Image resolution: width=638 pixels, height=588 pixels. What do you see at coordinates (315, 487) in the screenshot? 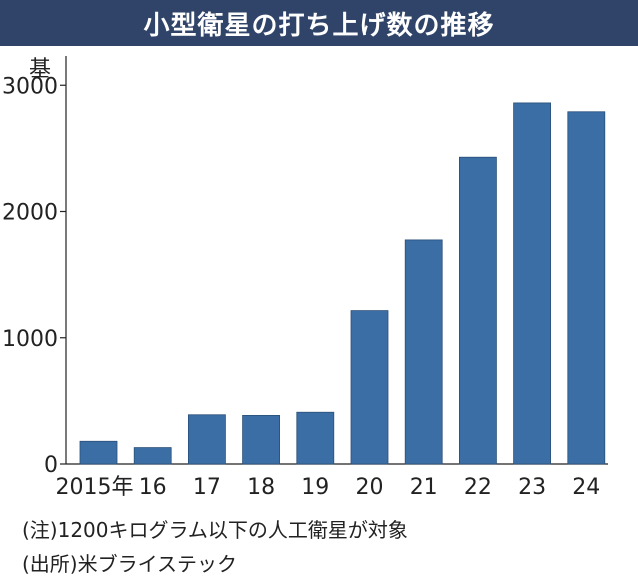
I see `x-tick-label: 19` at bounding box center [315, 487].